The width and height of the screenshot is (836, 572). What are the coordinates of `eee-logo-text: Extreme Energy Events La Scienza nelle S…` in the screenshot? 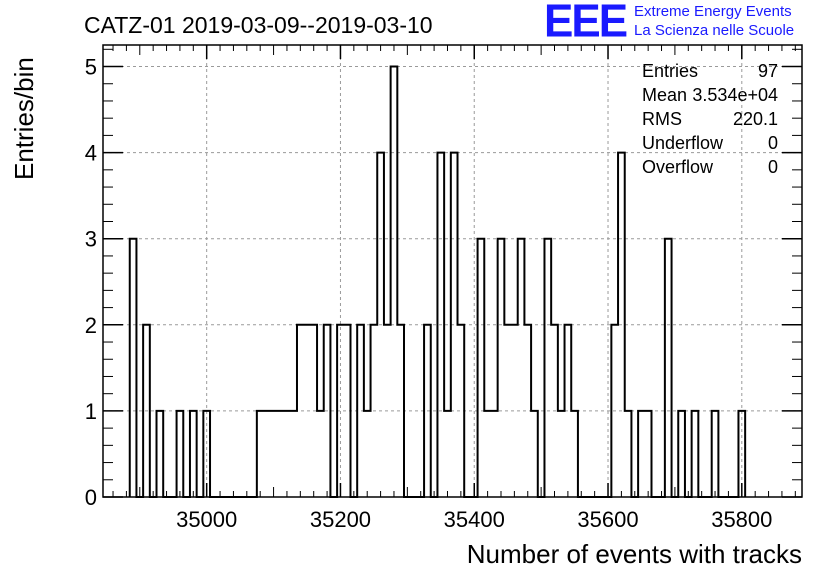 It's located at (714, 21).